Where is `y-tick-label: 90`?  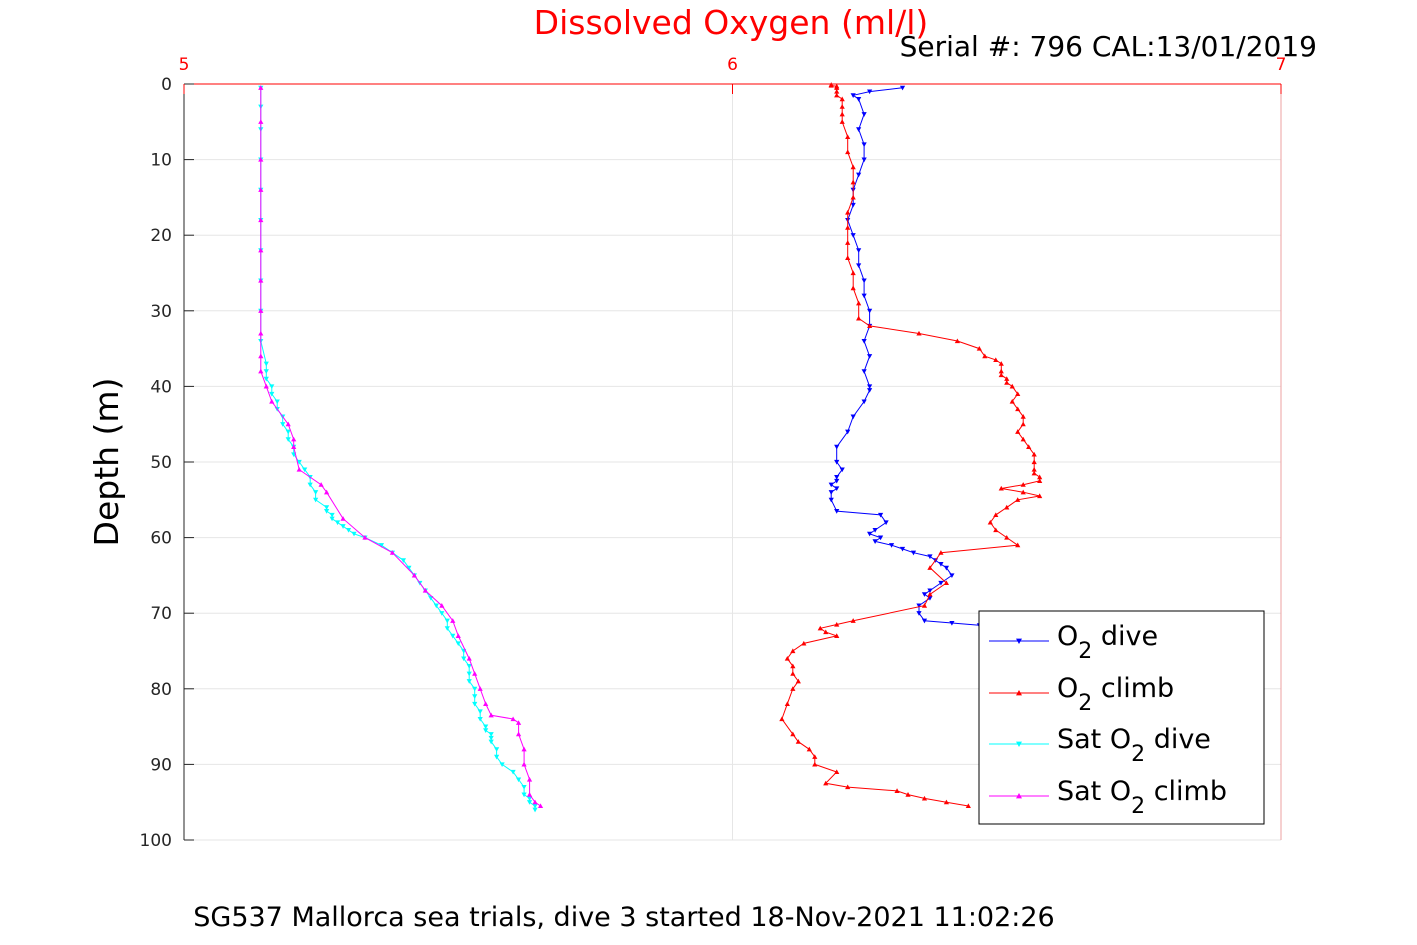 y-tick-label: 90 is located at coordinates (161, 765).